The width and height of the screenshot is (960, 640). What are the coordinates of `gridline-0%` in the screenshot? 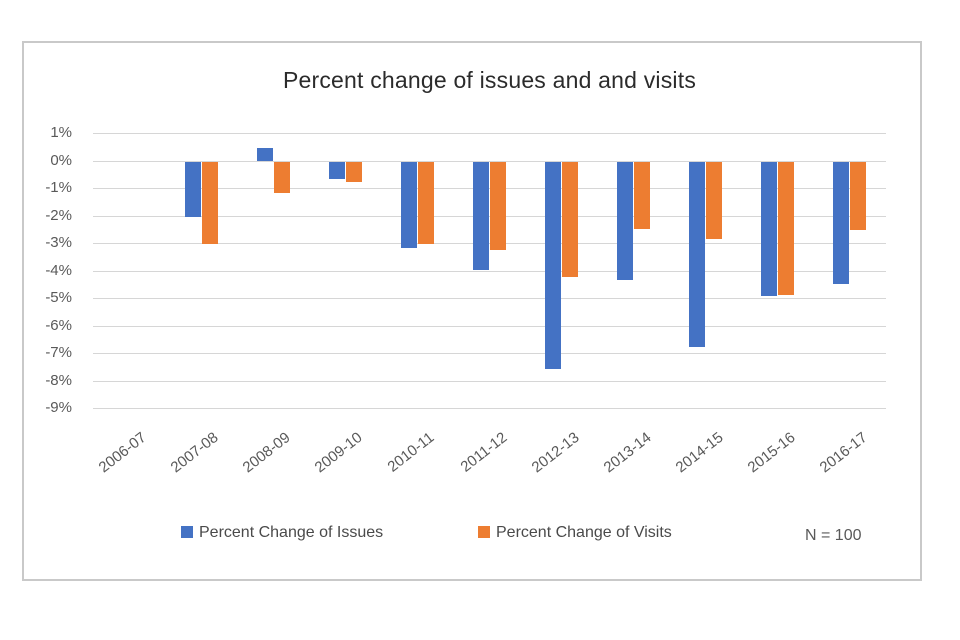 It's located at (489, 161).